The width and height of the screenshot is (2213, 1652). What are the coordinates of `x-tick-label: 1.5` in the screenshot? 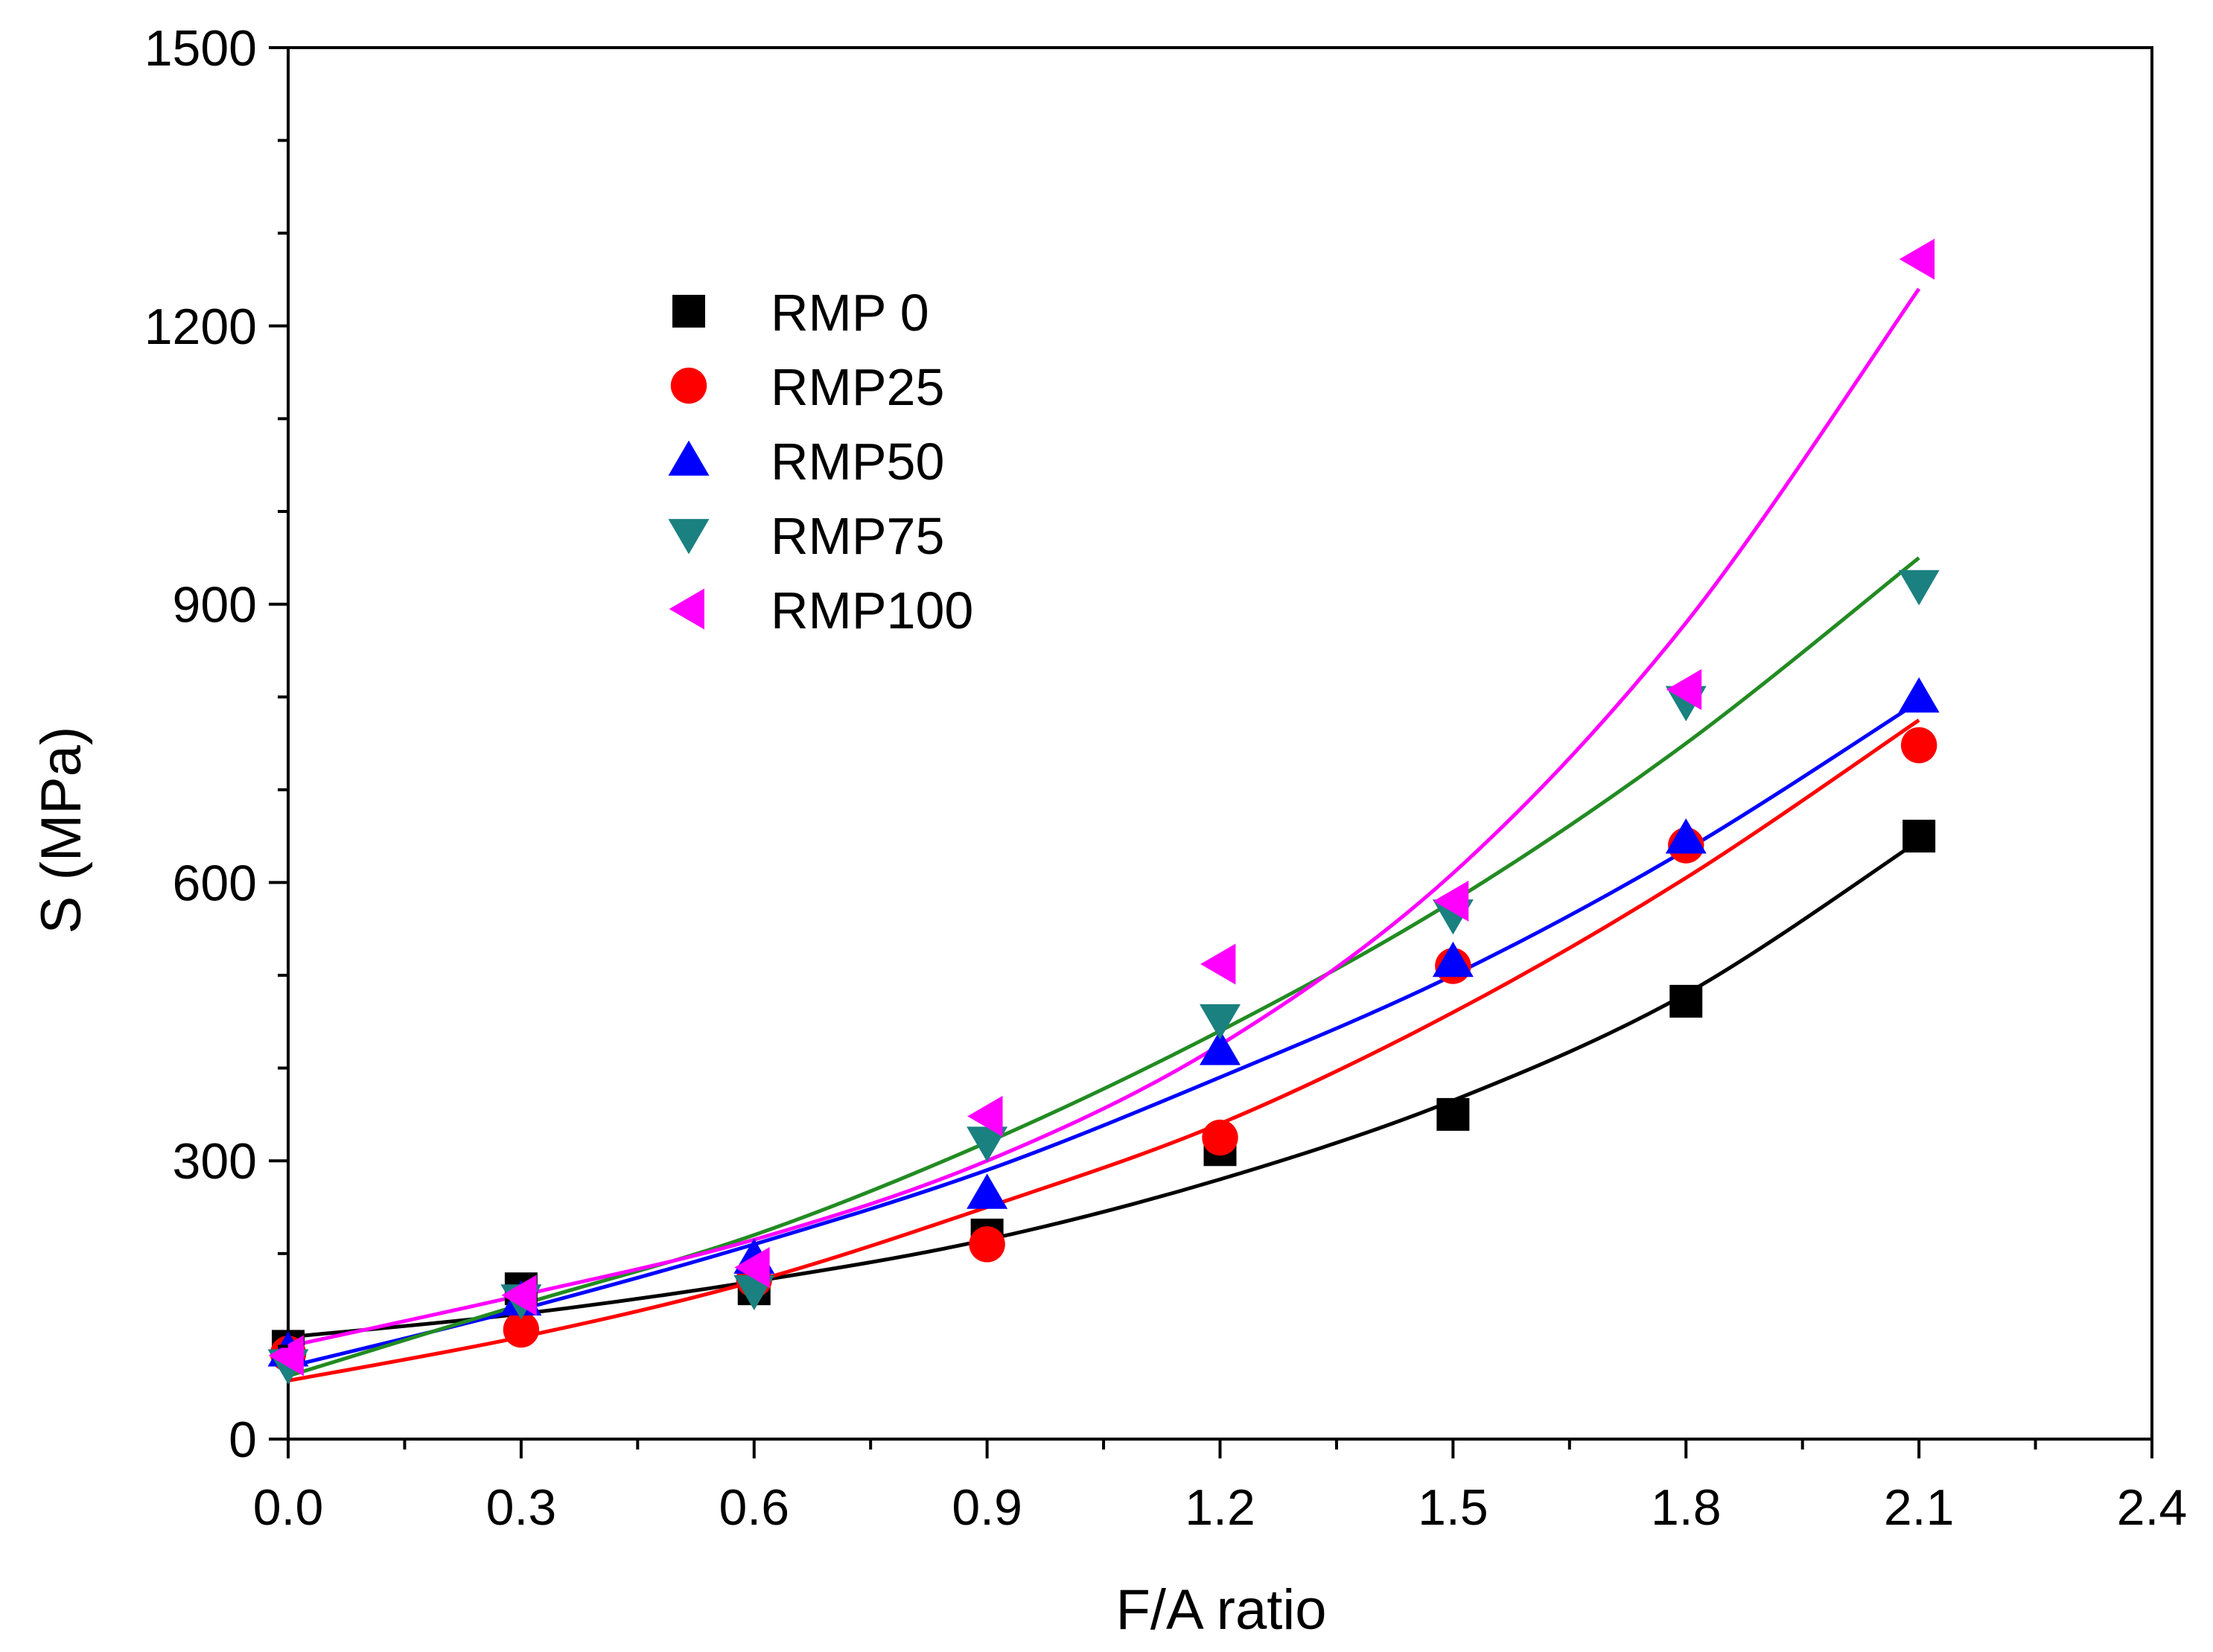 It's located at (1453, 1507).